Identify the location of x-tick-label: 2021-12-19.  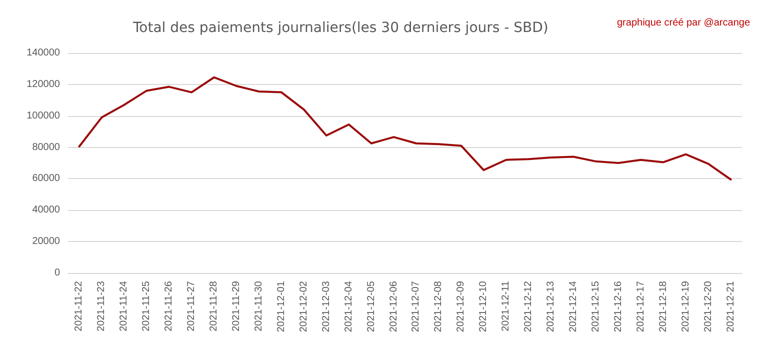
(686, 306).